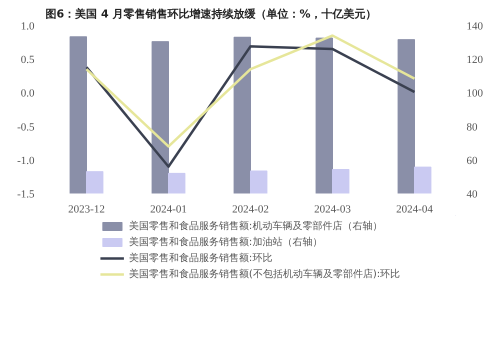 The image size is (500, 341). What do you see at coordinates (475, 94) in the screenshot?
I see `y2-tick-label: 100` at bounding box center [475, 94].